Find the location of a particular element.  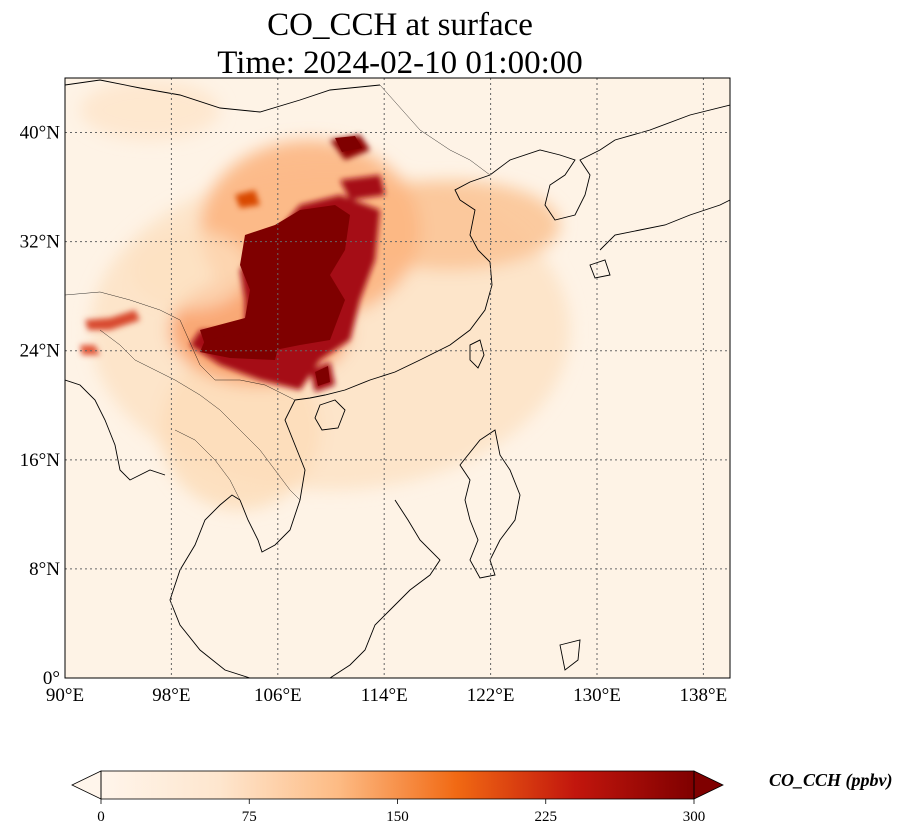

colorbar: 0 75 150 225 300 is located at coordinates (397, 797).